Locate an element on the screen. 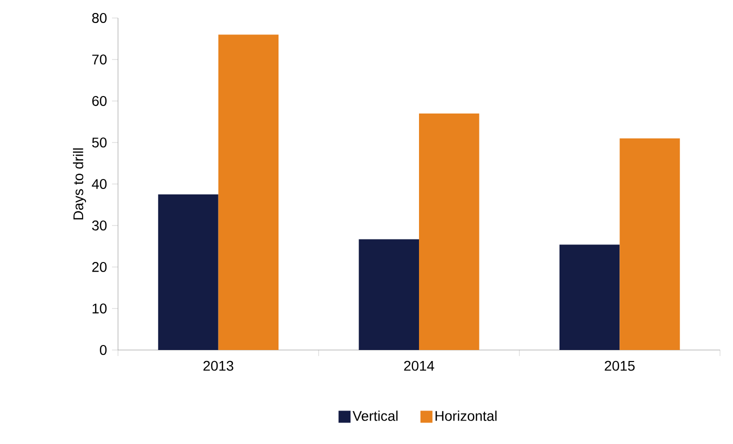  y-tick-label: 50 is located at coordinates (99, 143).